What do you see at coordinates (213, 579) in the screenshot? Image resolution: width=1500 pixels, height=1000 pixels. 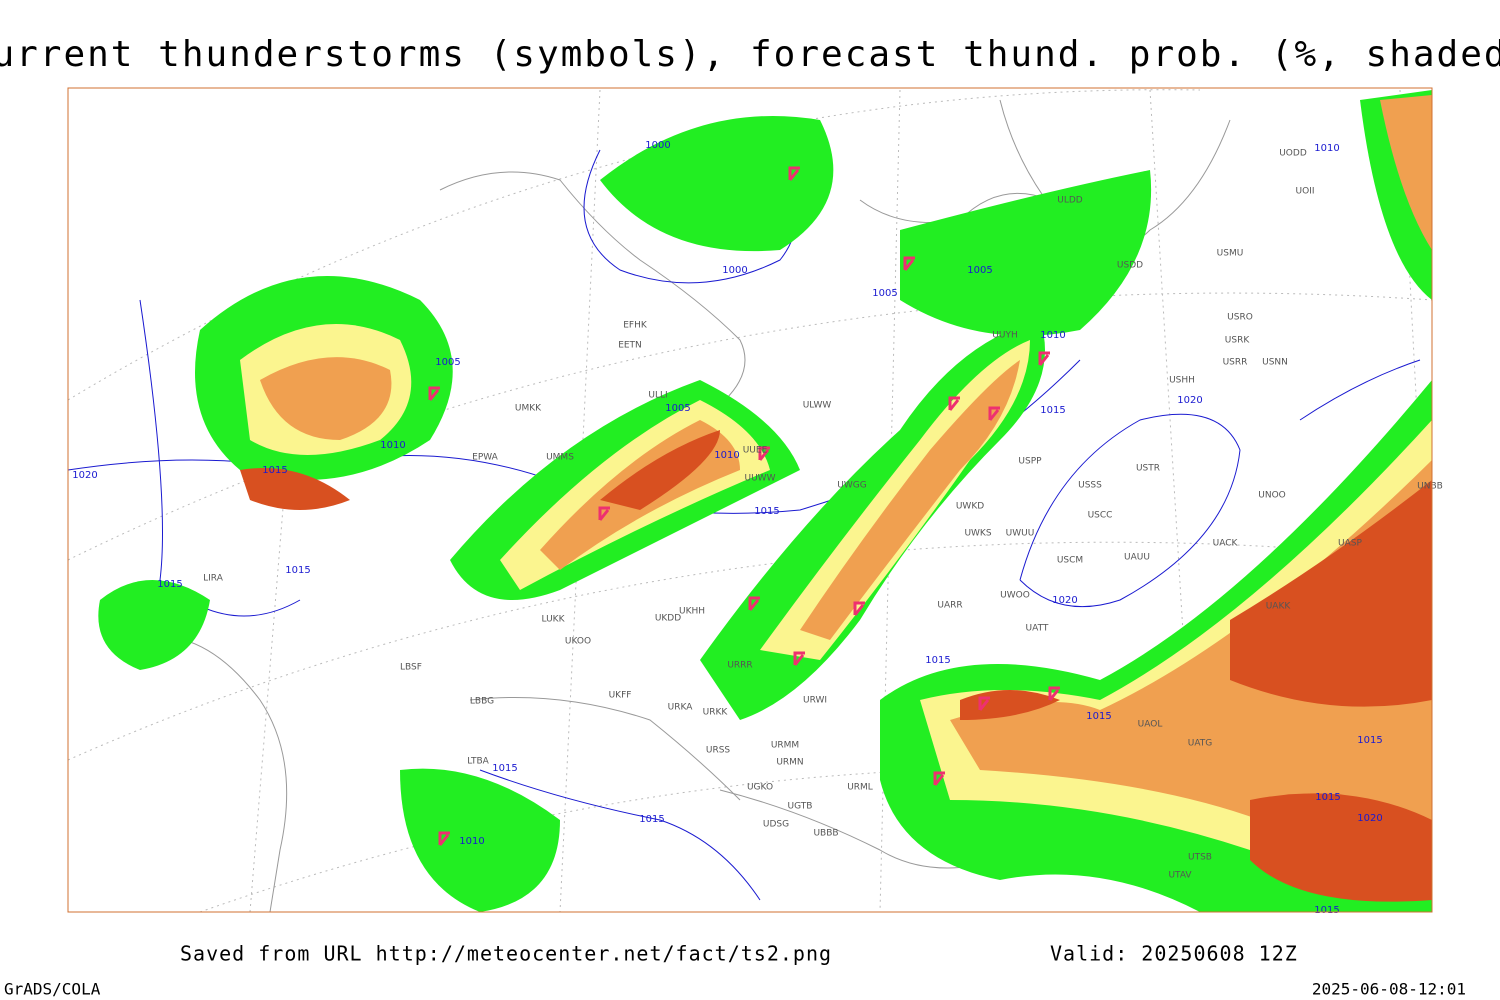 I see `station-code: LIRA` at bounding box center [213, 579].